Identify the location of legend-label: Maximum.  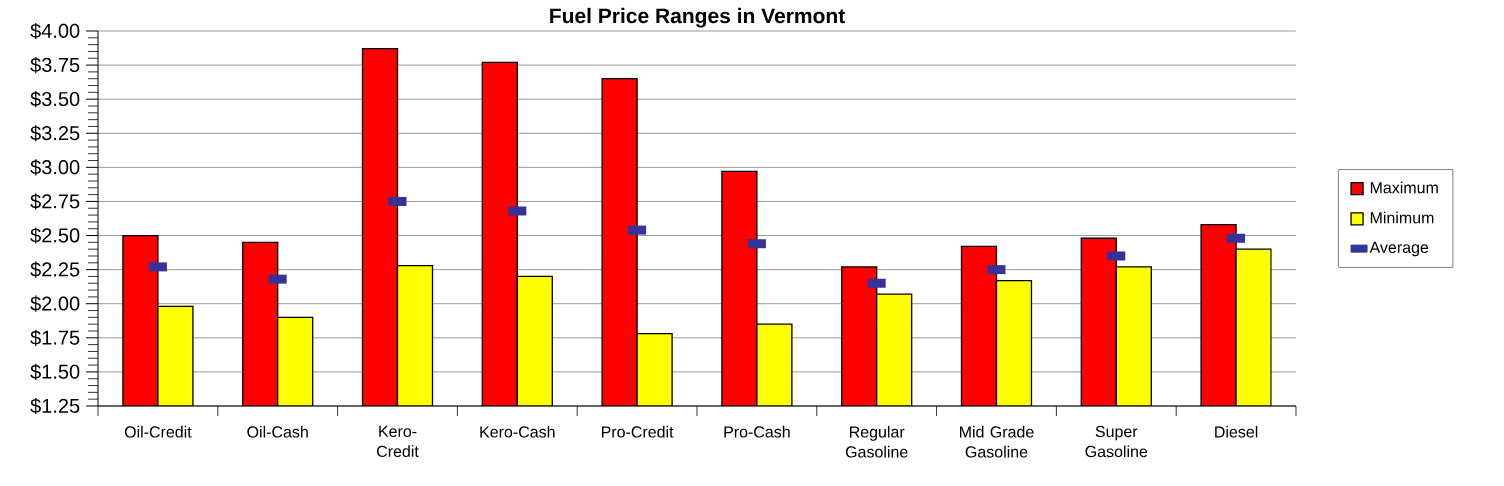
(1404, 187).